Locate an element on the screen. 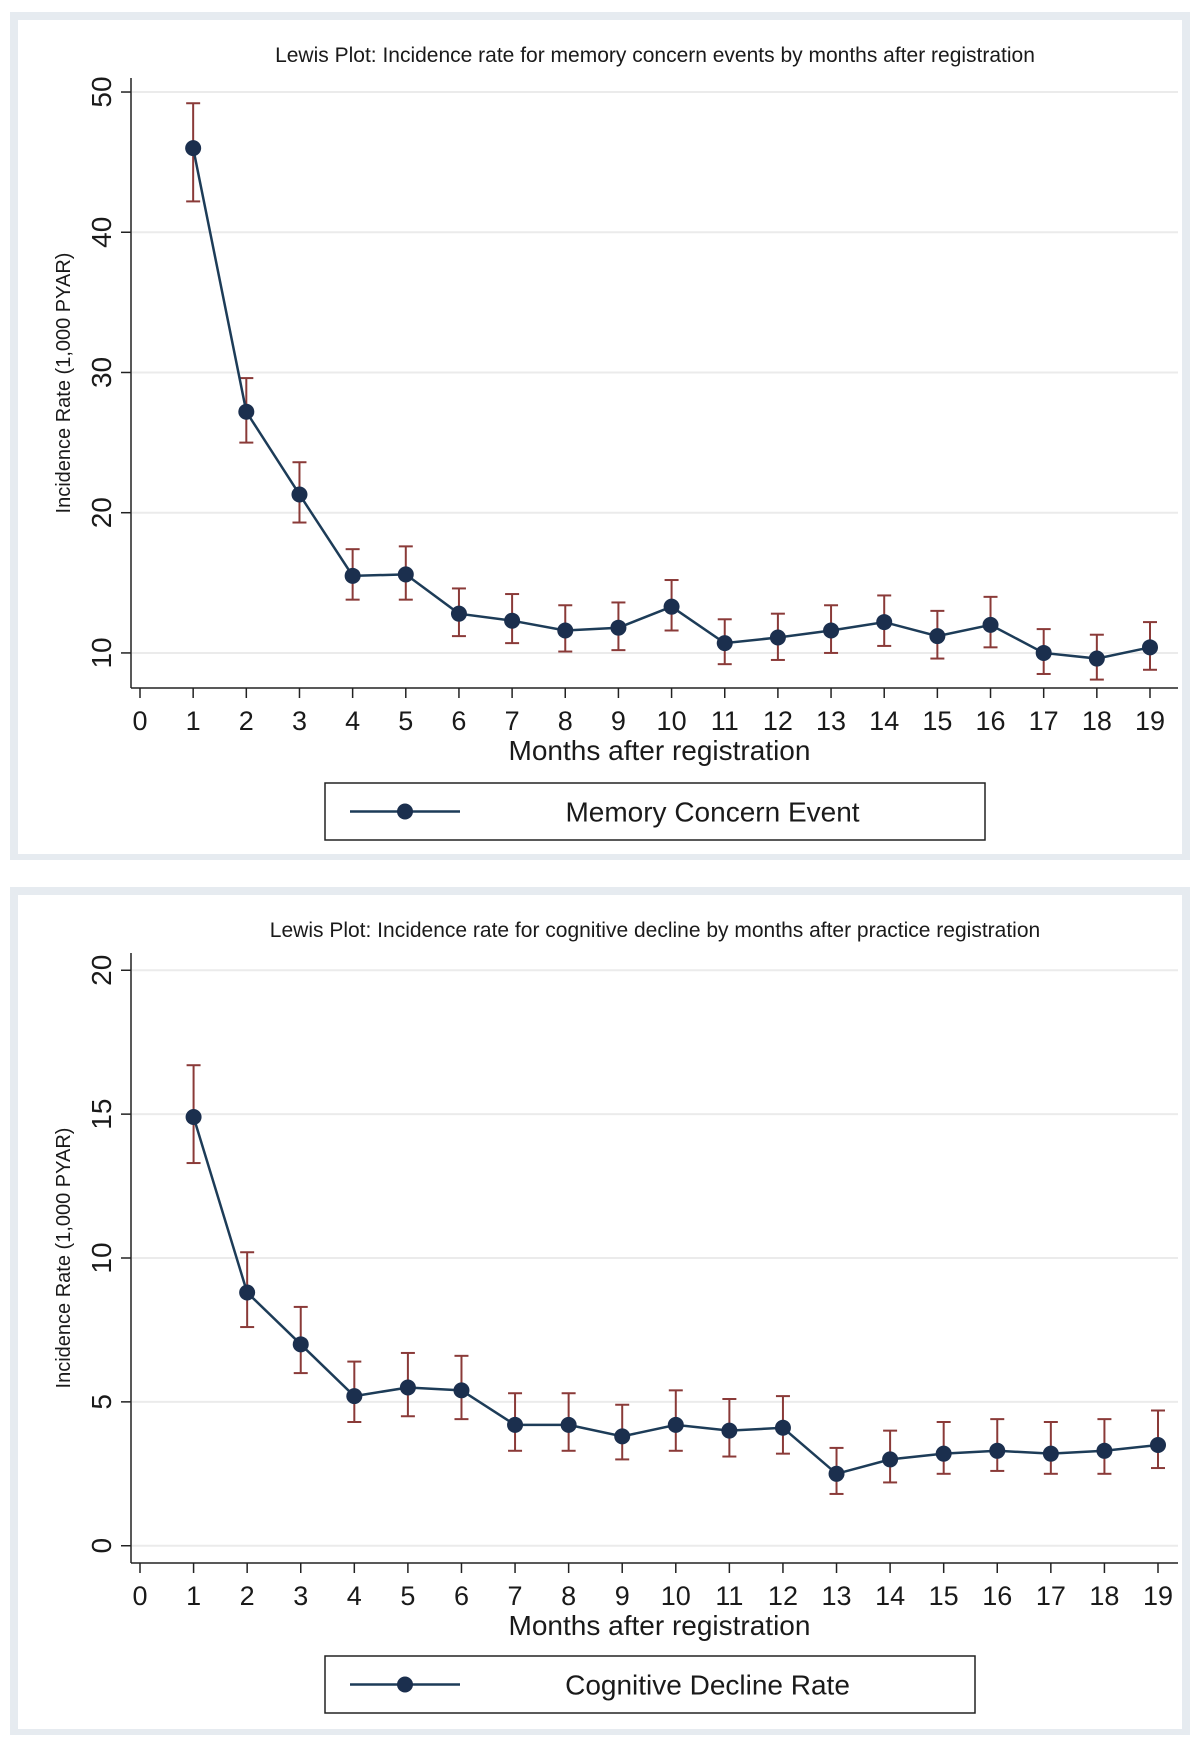 This screenshot has width=1200, height=1755. y-tick-label: 50 is located at coordinates (101, 91).